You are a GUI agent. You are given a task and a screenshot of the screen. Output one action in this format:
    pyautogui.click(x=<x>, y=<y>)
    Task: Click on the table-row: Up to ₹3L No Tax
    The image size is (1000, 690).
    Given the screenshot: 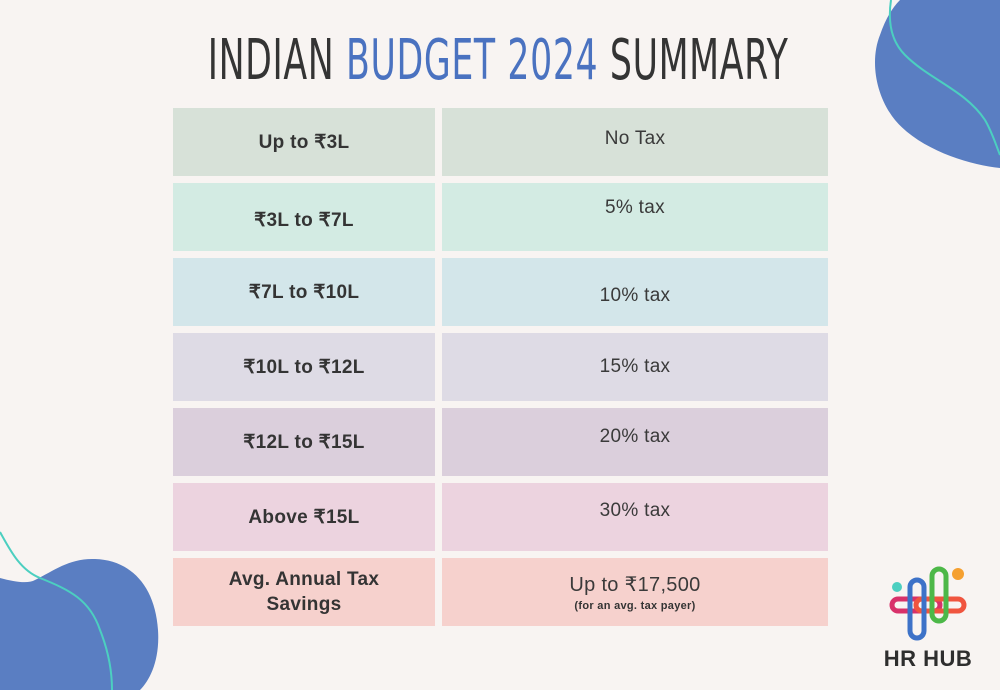 What is the action you would take?
    pyautogui.click(x=500, y=142)
    